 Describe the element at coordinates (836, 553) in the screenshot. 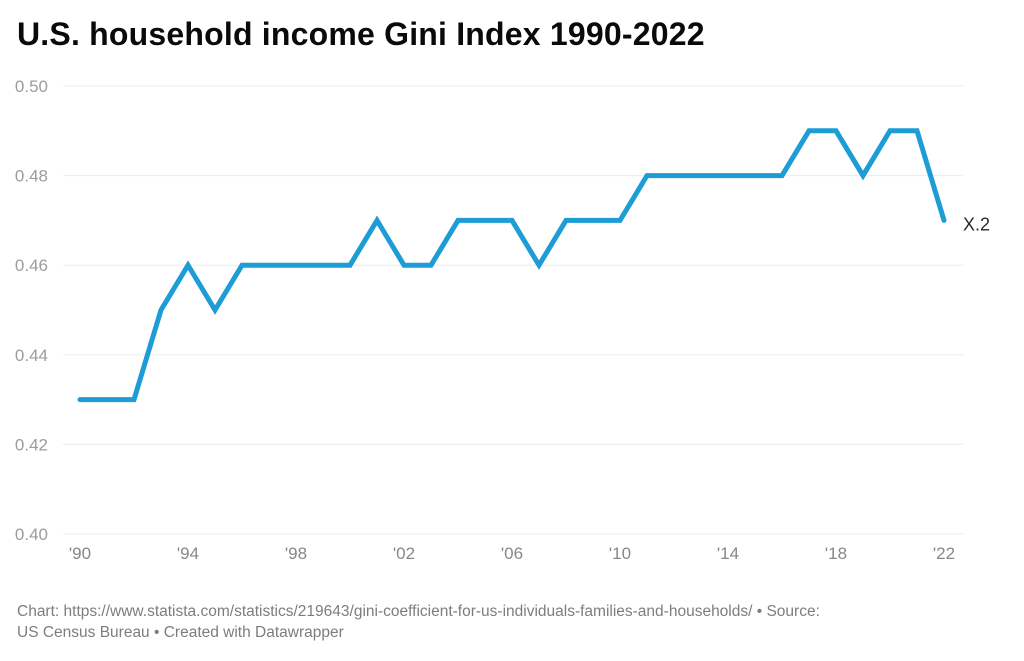

I see `x-axis-tick-label: '18` at that location.